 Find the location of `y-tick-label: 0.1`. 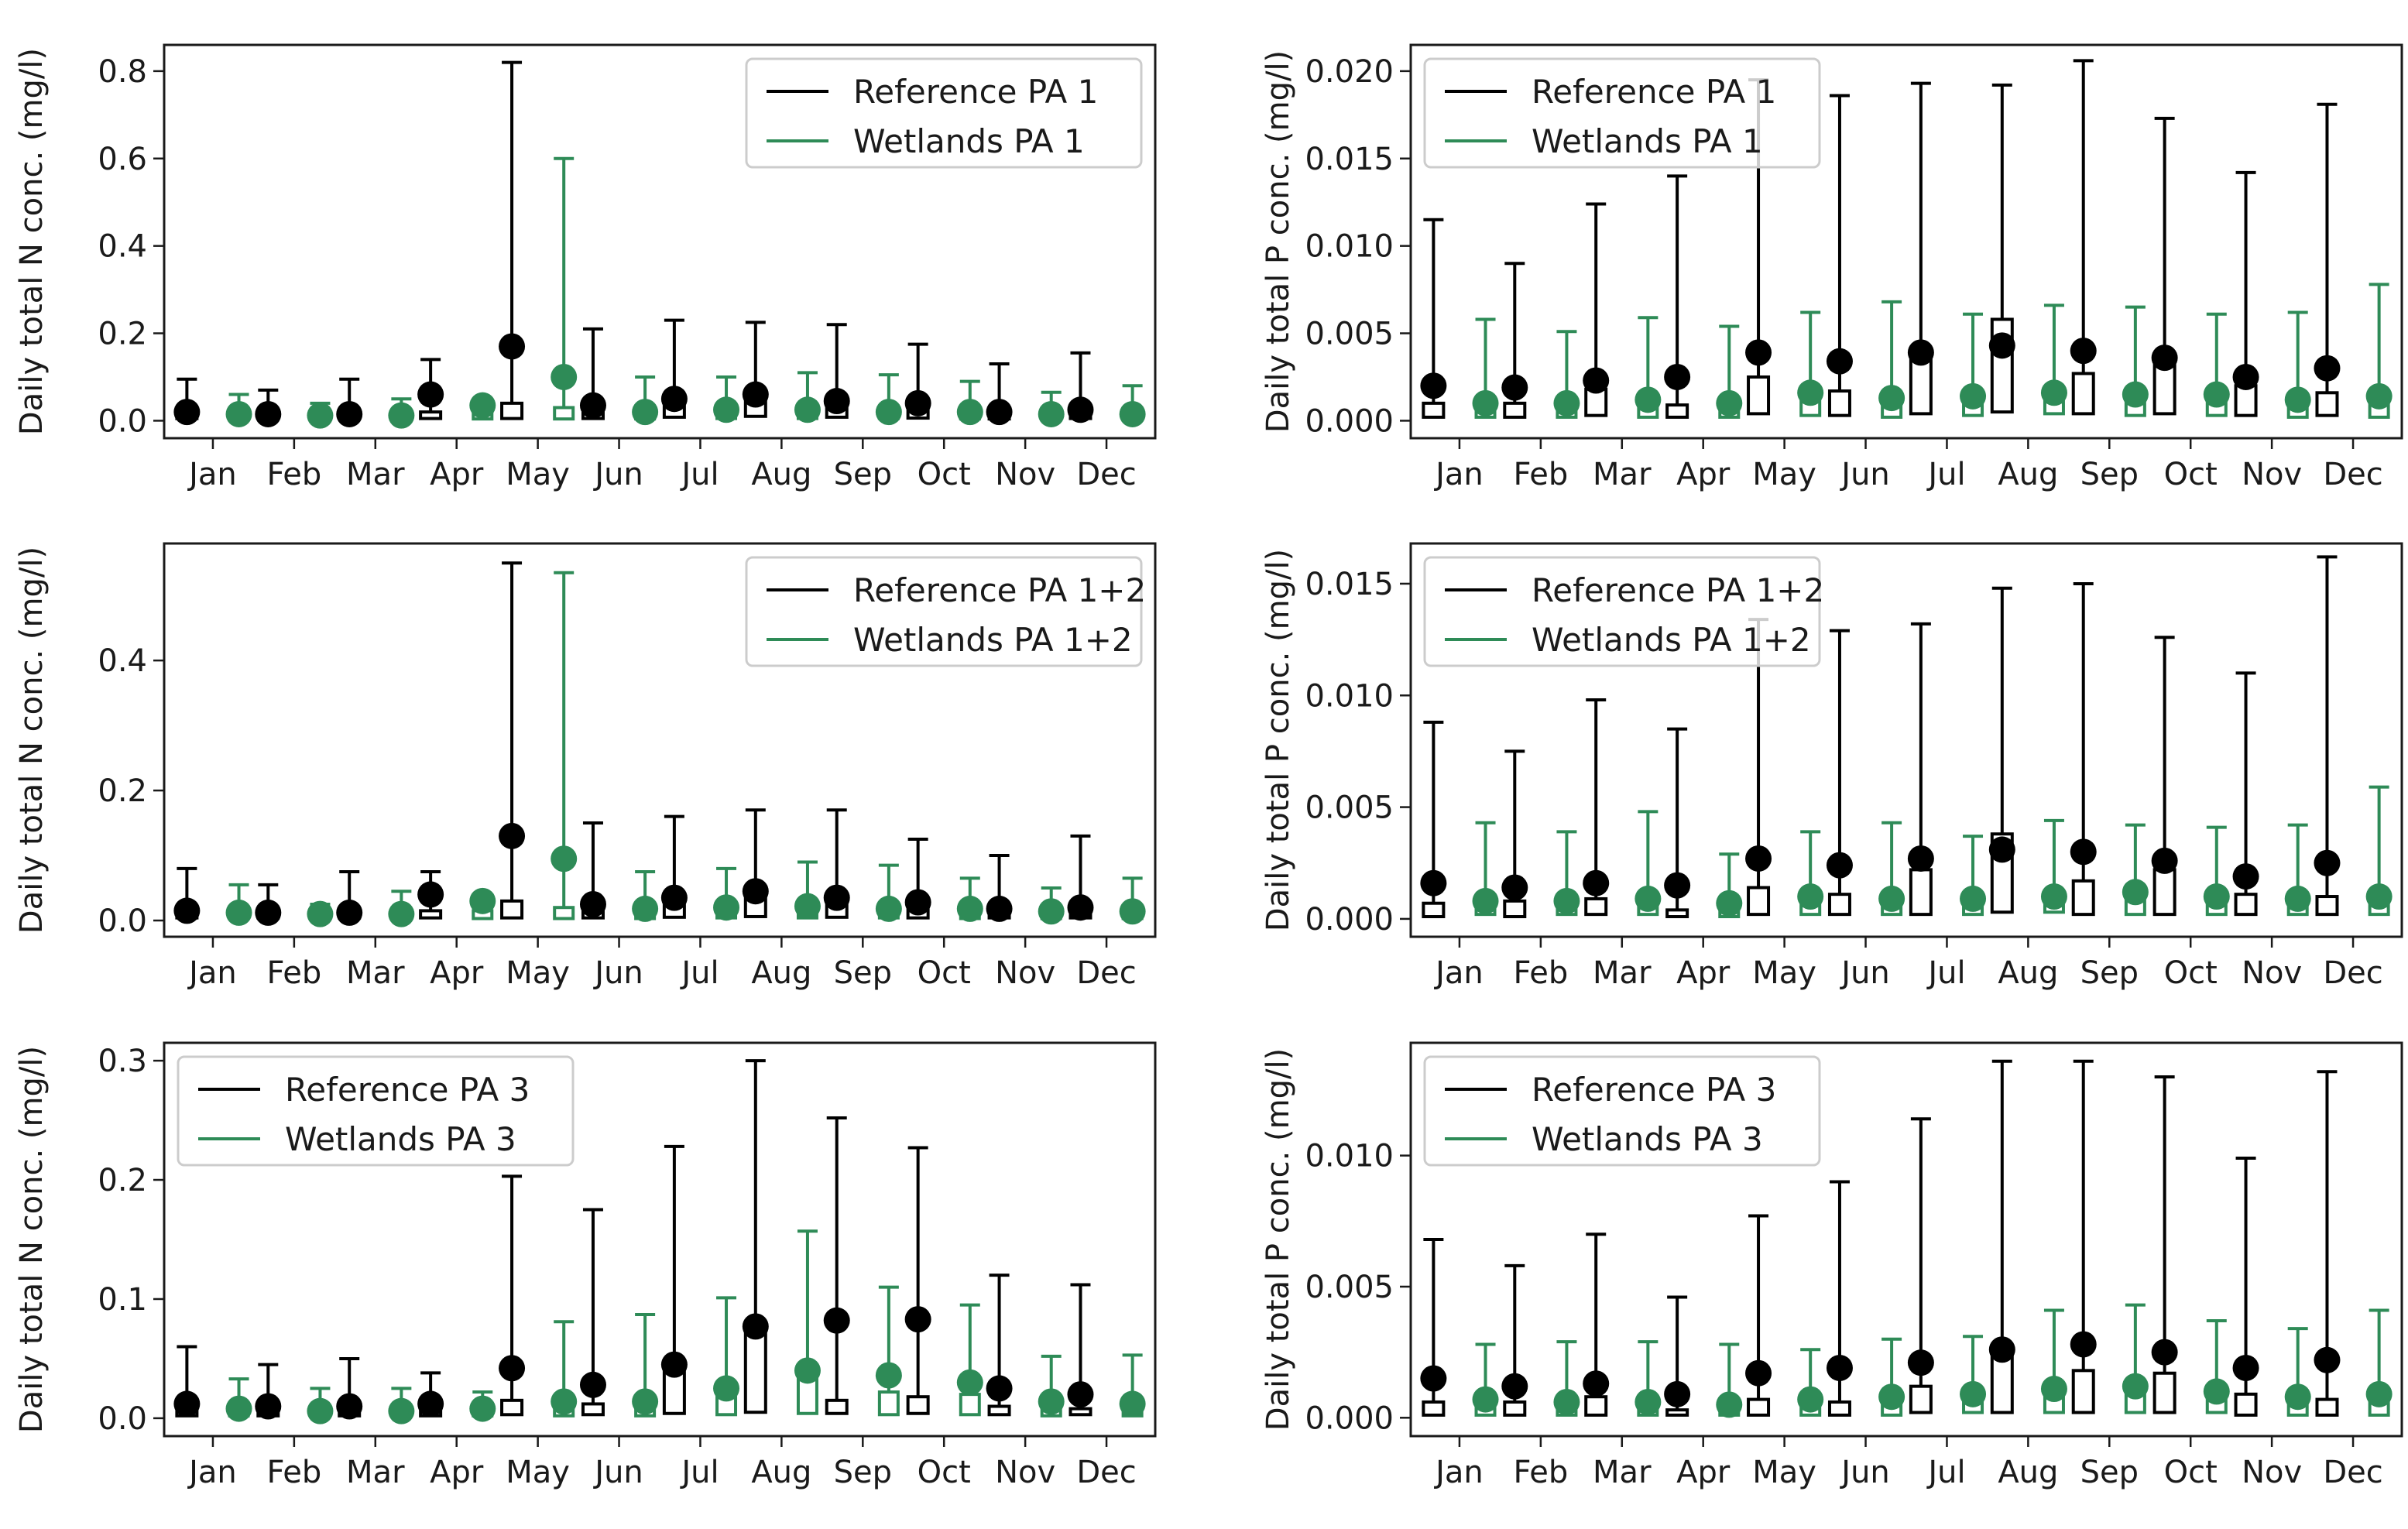

y-tick-label: 0.1 is located at coordinates (122, 1300).